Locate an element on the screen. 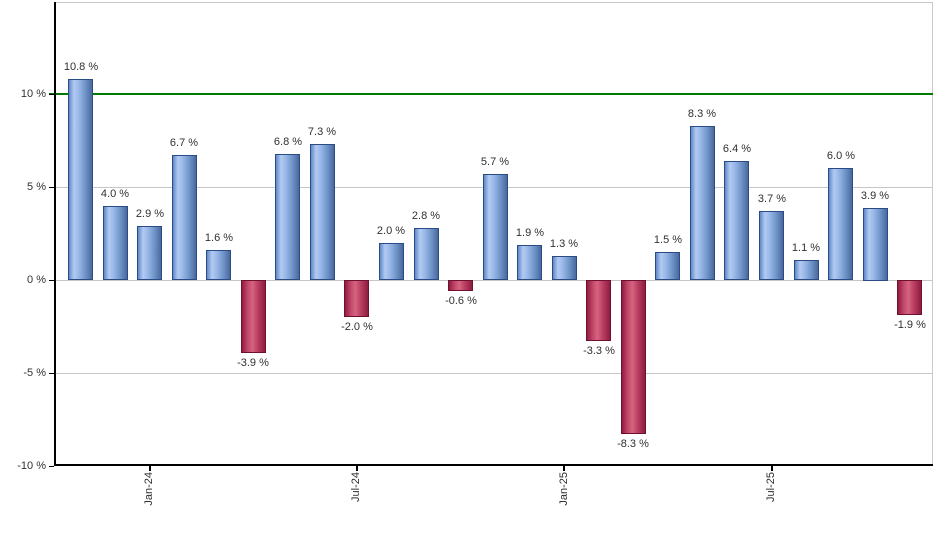  bar-value-label: 6.7 % is located at coordinates (184, 143).